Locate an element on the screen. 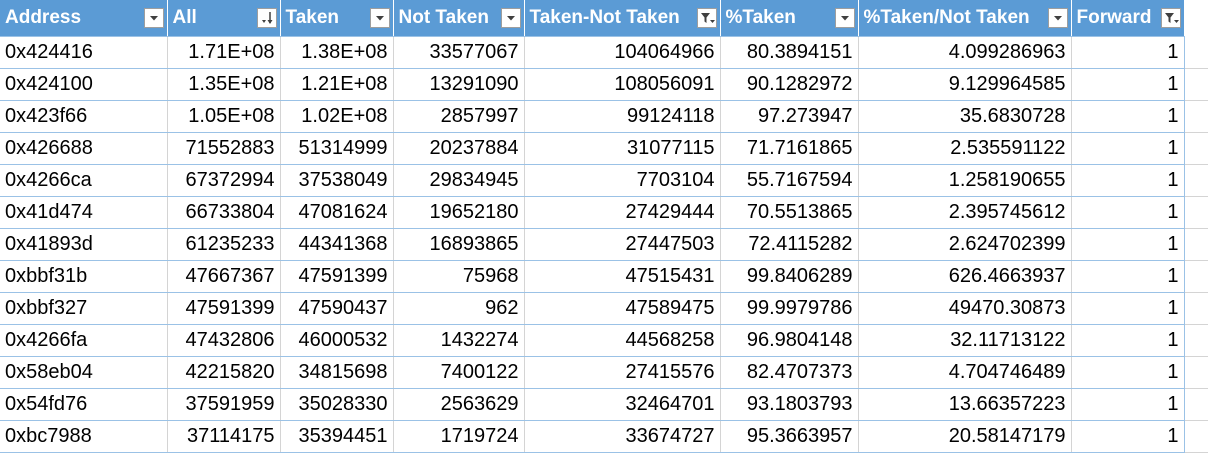  cell-taken-not-taken: 104064966 is located at coordinates (622, 52).